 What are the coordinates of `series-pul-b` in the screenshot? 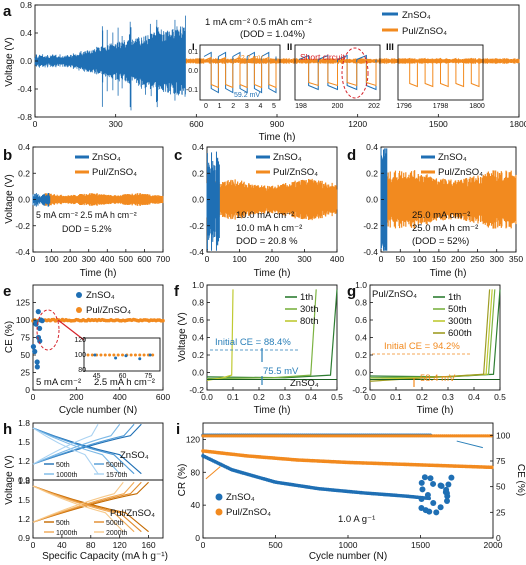 It's located at (104, 199).